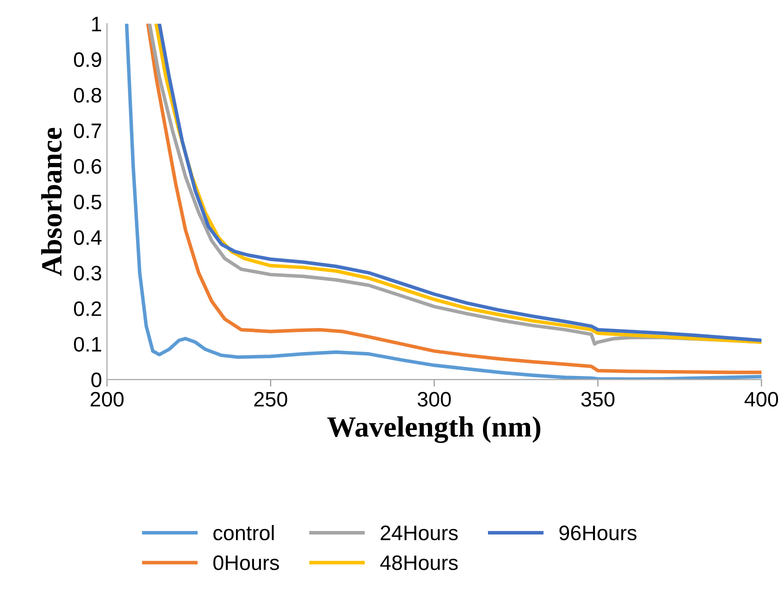 This screenshot has width=781, height=593. I want to click on y-tick-label: 0.7, so click(88, 130).